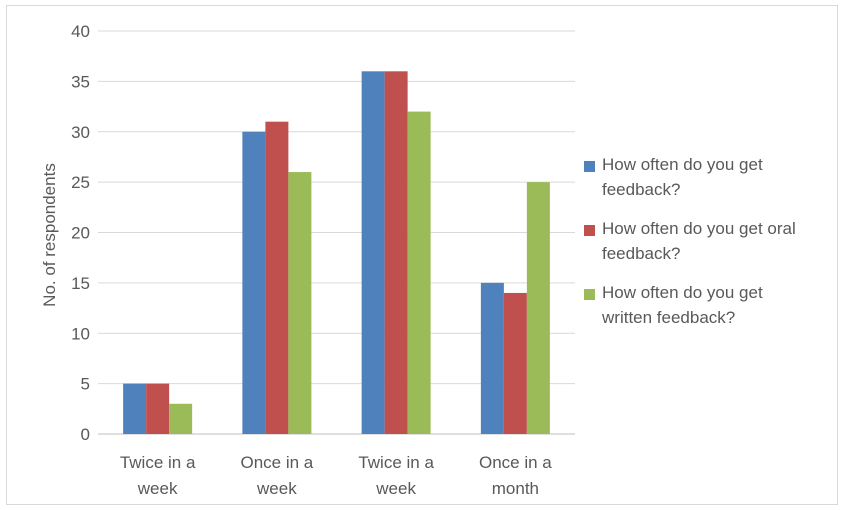 The height and width of the screenshot is (510, 845). What do you see at coordinates (85, 434) in the screenshot?
I see `y-tick-label: 0` at bounding box center [85, 434].